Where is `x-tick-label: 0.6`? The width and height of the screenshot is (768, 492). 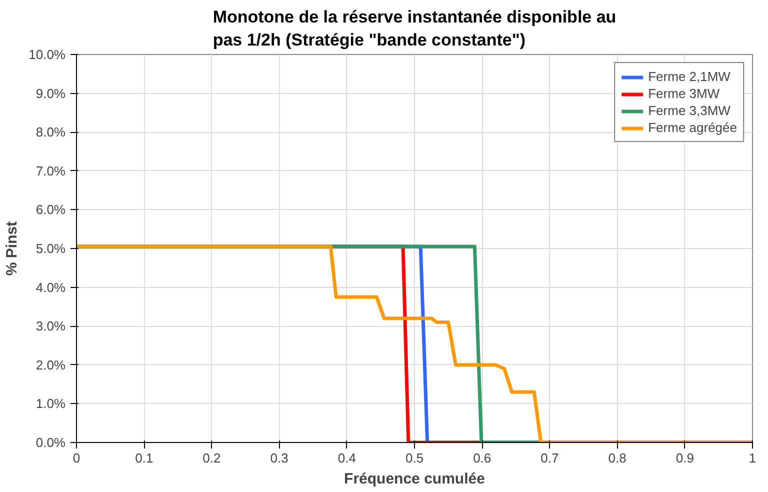 x-tick-label: 0.6 is located at coordinates (482, 458).